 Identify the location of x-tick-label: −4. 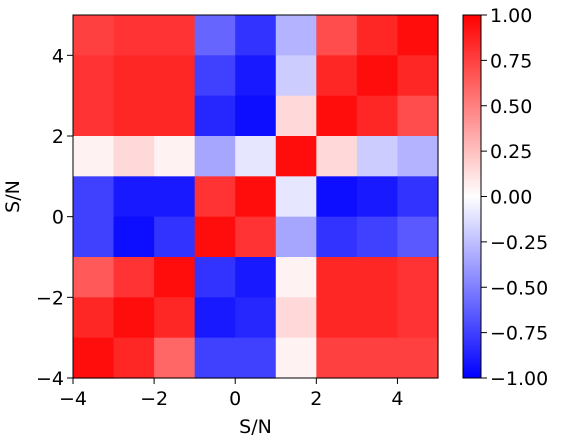
(73, 399).